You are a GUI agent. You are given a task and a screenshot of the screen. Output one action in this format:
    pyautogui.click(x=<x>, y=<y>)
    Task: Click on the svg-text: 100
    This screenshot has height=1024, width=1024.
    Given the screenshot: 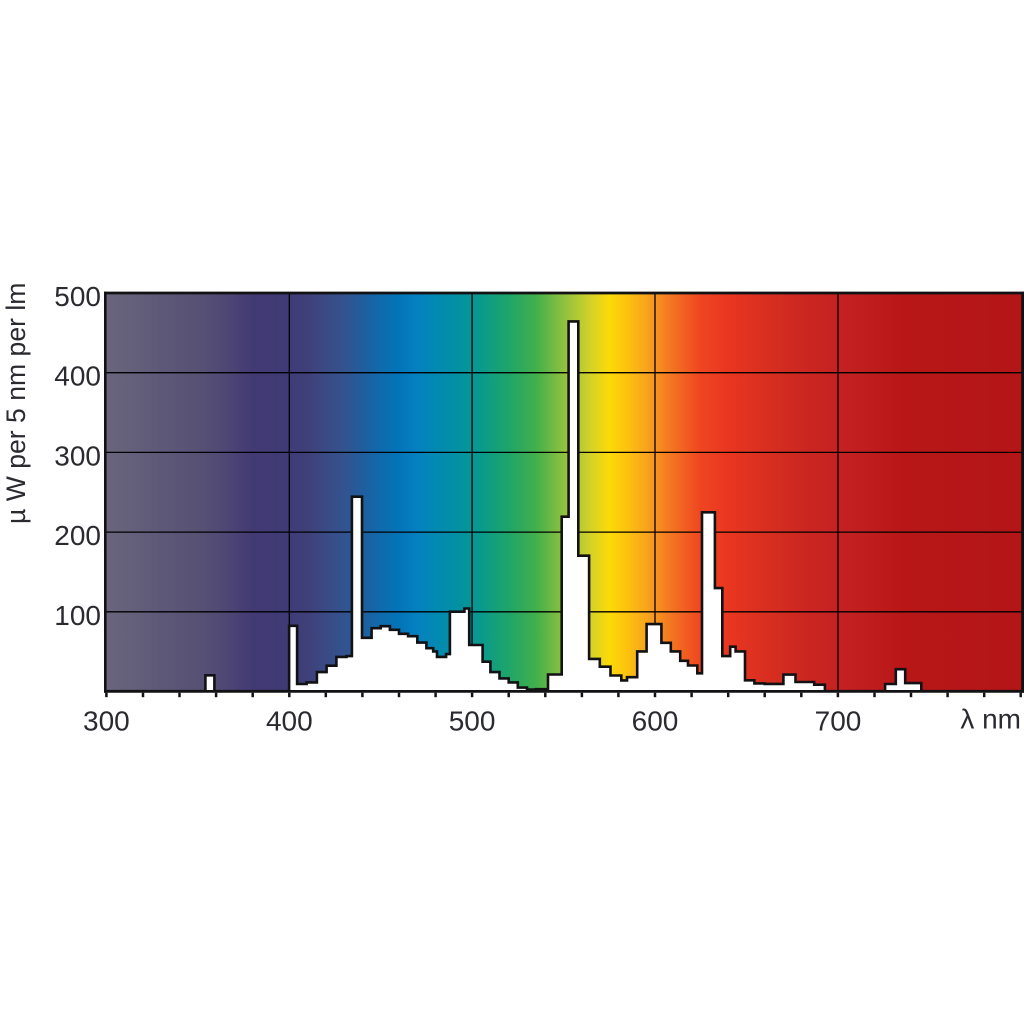 What is the action you would take?
    pyautogui.click(x=77, y=615)
    